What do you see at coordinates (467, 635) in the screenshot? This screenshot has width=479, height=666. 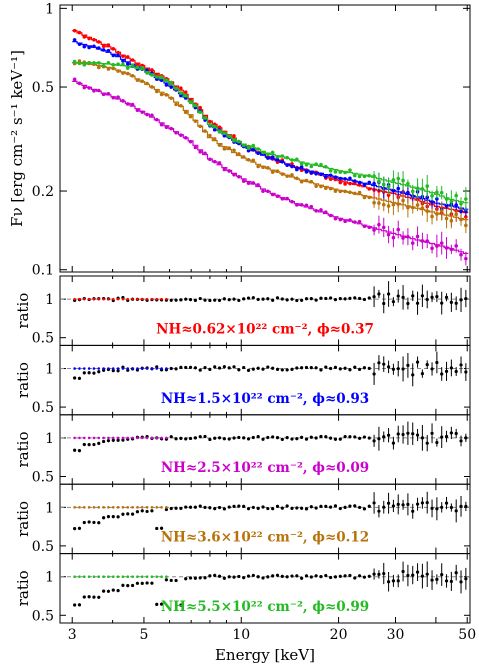 I see `x-tick-label: 50` at bounding box center [467, 635].